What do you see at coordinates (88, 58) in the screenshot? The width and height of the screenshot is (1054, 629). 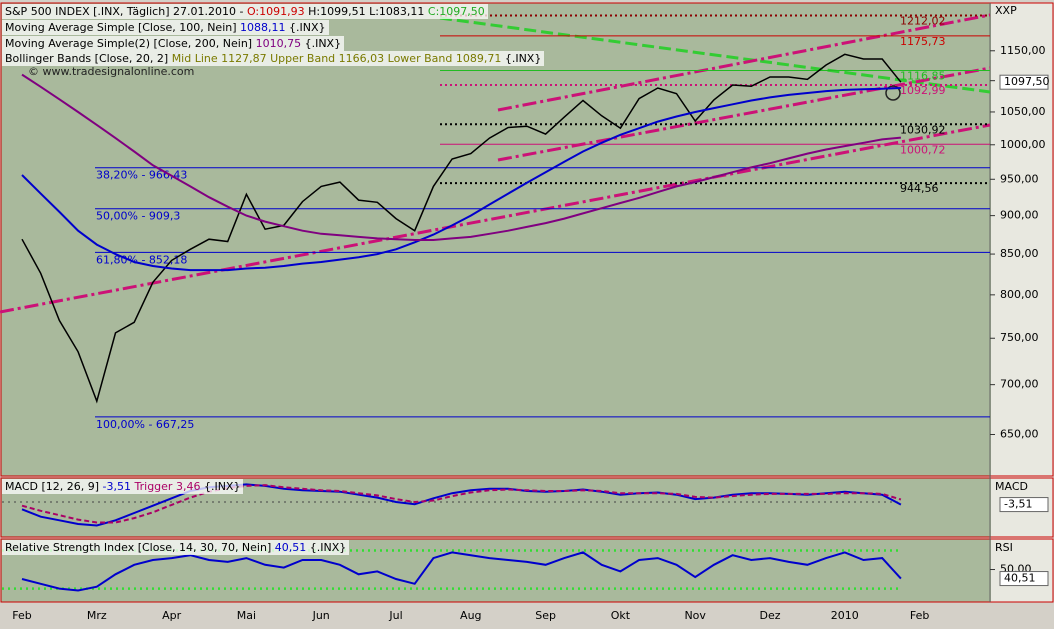 I see `legend-text: Bollinger Bands [Close, 20, 2]` at bounding box center [88, 58].